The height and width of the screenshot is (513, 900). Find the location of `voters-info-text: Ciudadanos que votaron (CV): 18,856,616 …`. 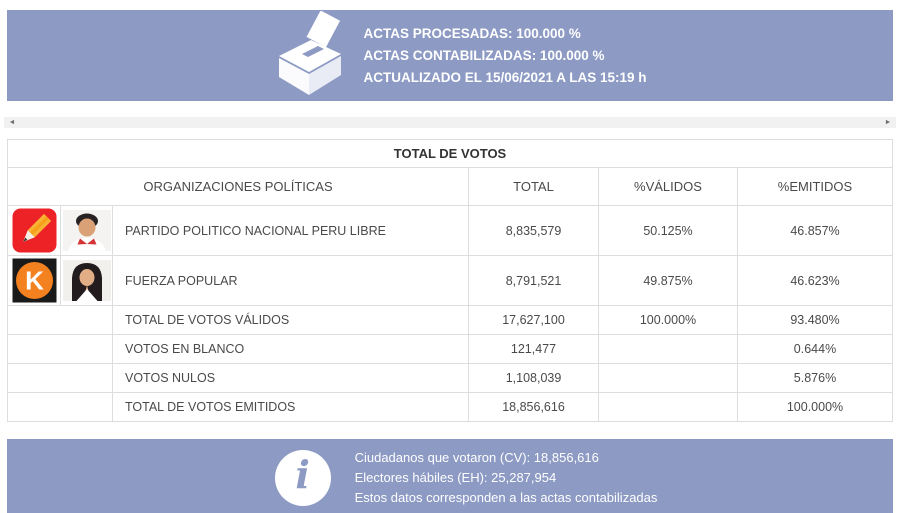

voters-info-text: Ciudadanos que votaron (CV): 18,856,616 … is located at coordinates (506, 478).